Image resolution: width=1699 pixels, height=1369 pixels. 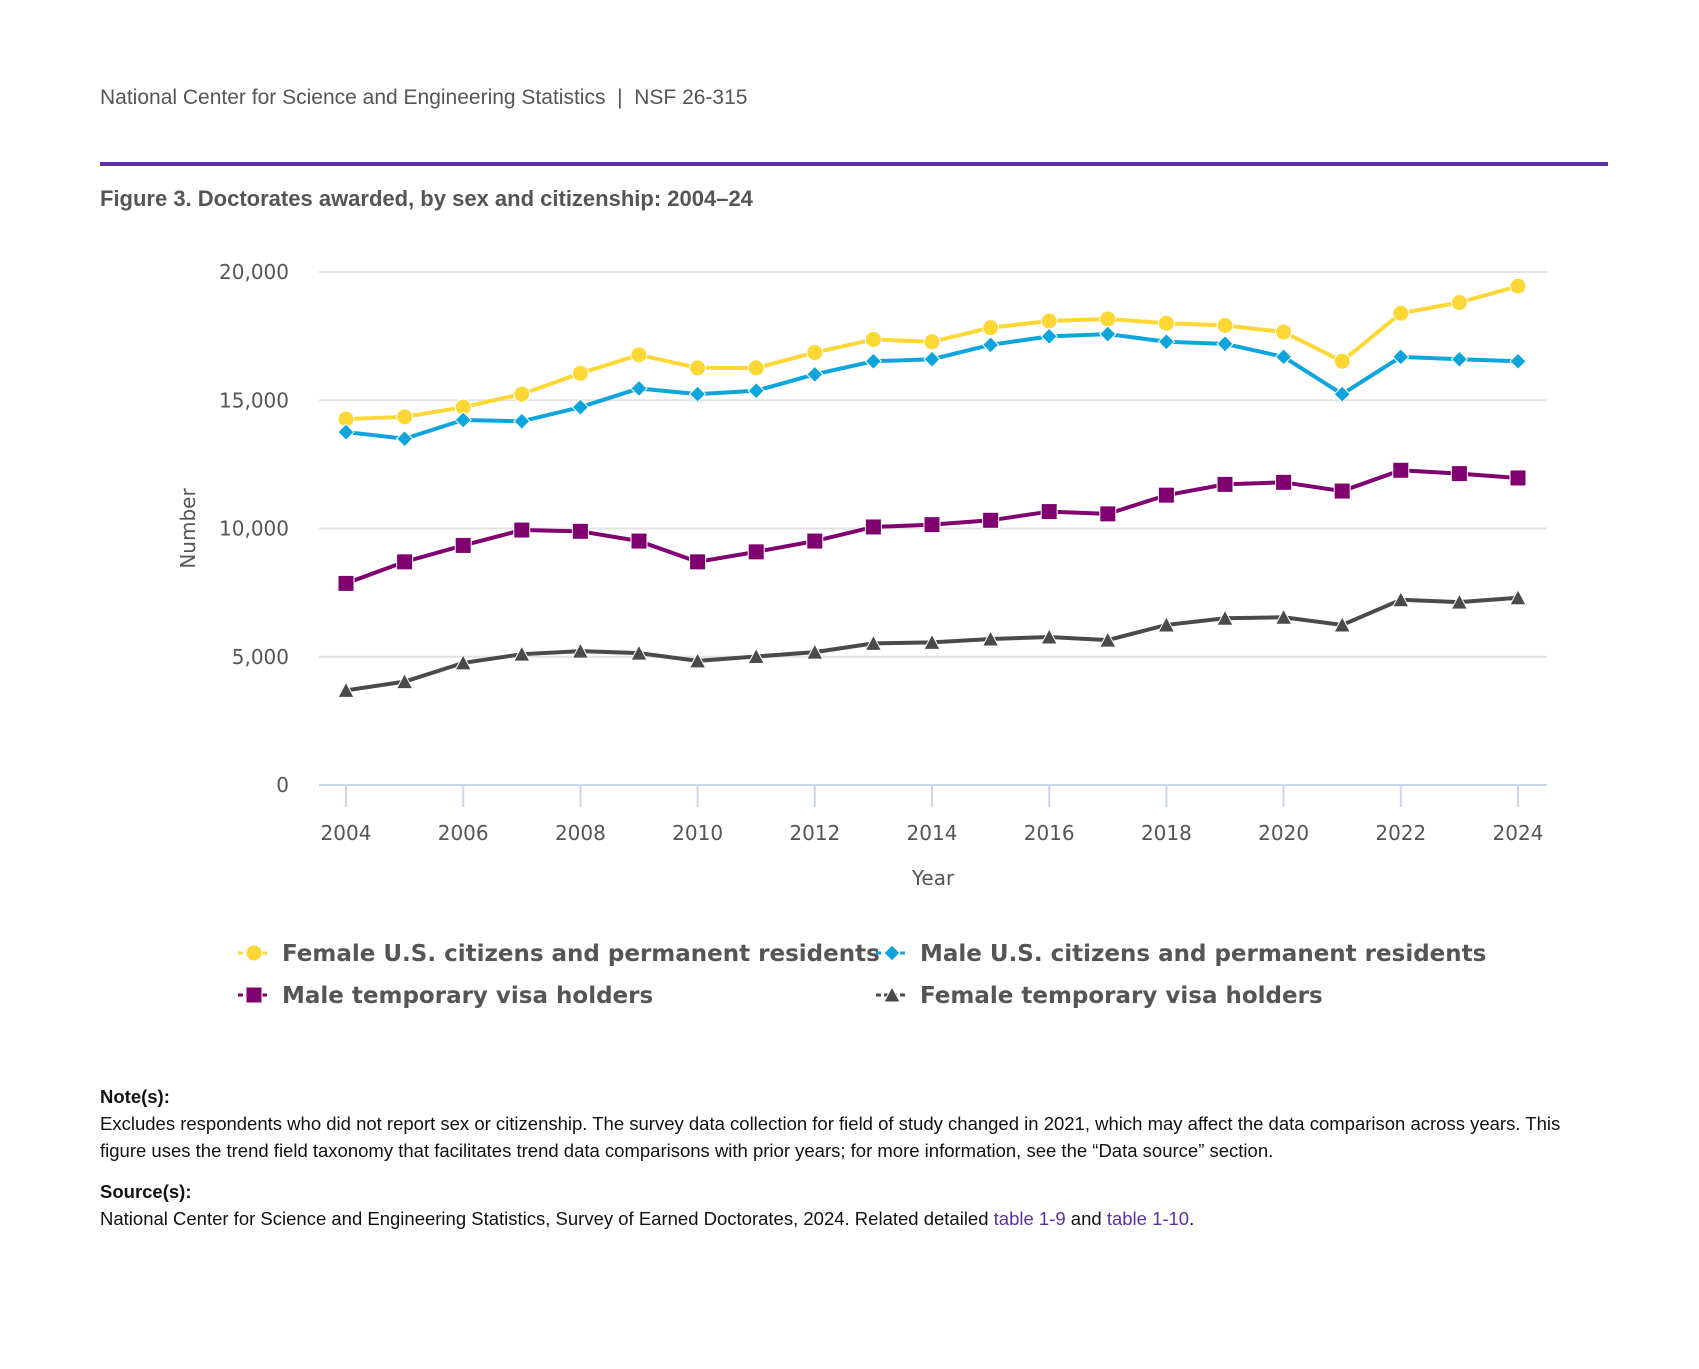 What do you see at coordinates (580, 833) in the screenshot?
I see `x-tick-label: 2008` at bounding box center [580, 833].